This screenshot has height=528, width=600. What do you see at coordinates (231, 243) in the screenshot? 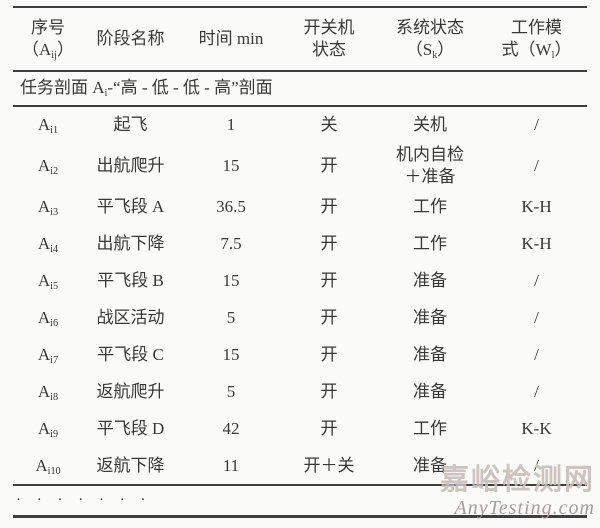
I see `cell-time-min: 7.5` at bounding box center [231, 243].